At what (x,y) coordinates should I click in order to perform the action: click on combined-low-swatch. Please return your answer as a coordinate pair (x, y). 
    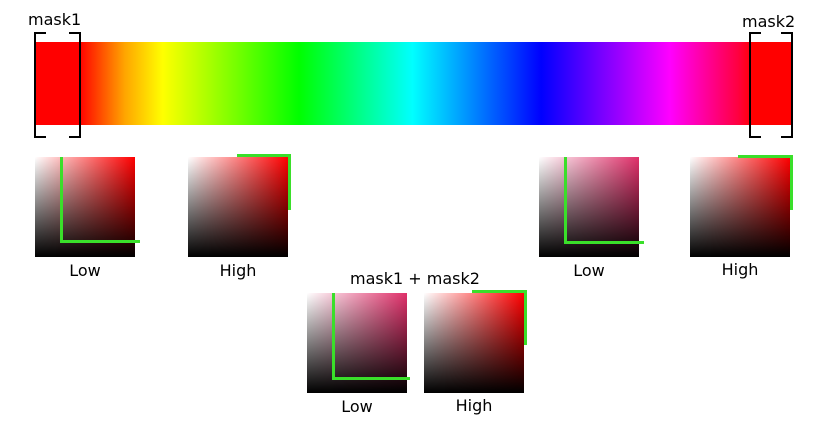
    Looking at the image, I should click on (358, 343).